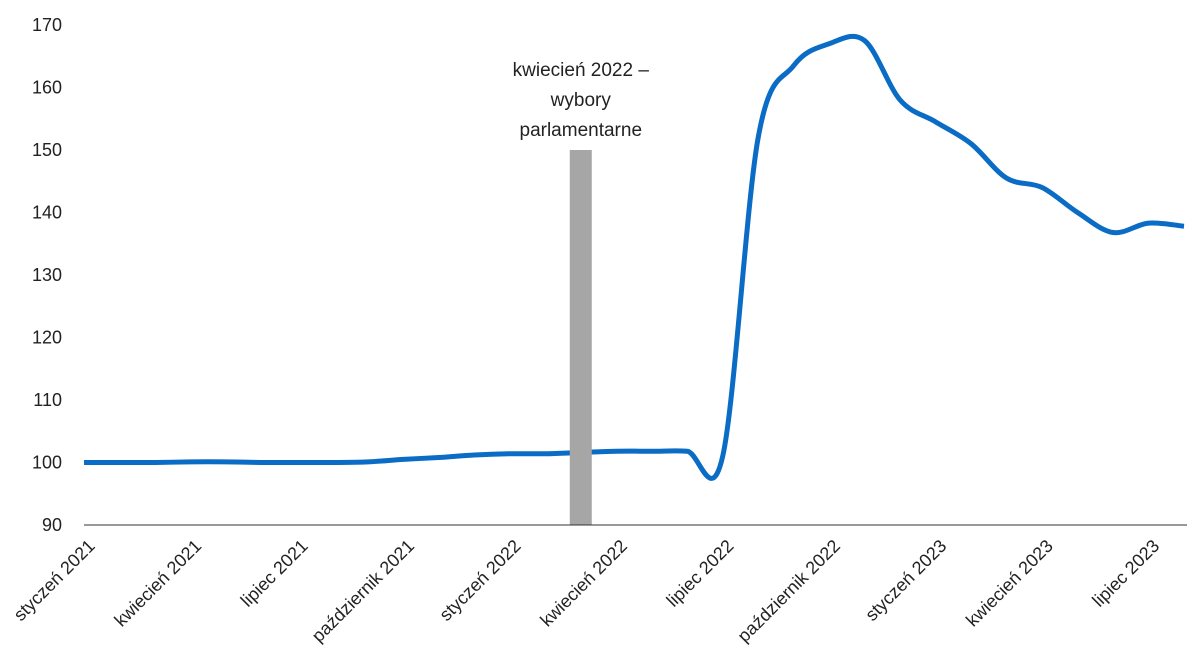  What do you see at coordinates (1009, 583) in the screenshot?
I see `x-tick-label: kwiecień 2023` at bounding box center [1009, 583].